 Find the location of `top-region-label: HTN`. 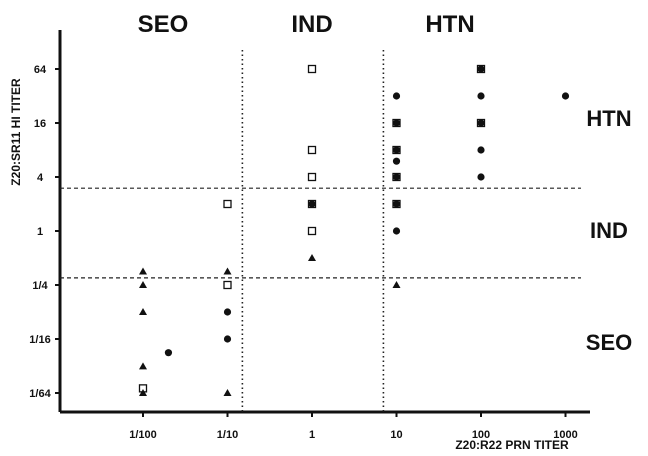

top-region-label: HTN is located at coordinates (449, 24).